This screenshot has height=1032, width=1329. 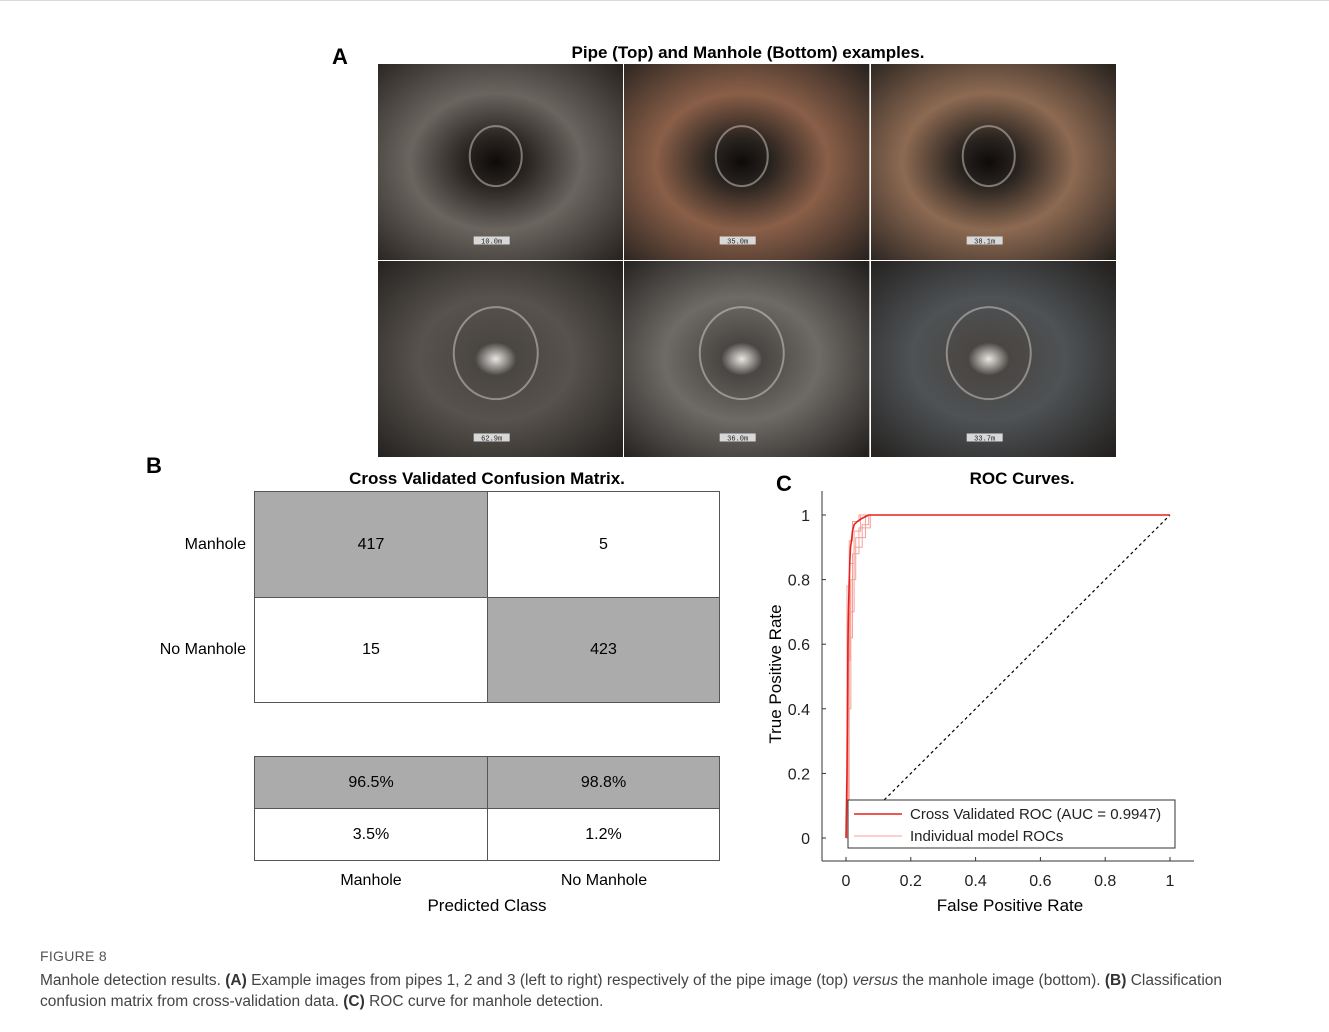 I want to click on roc-legend-box, so click(x=1011, y=824).